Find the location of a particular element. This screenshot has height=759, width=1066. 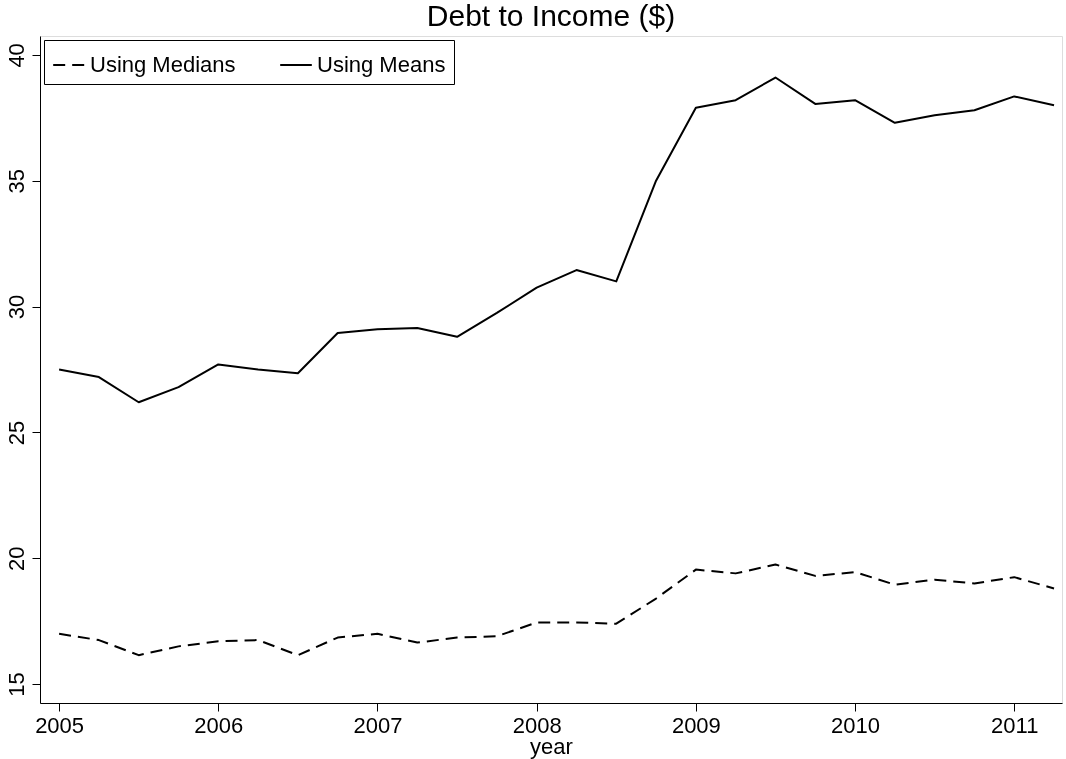

y-tick-label: 40 is located at coordinates (16, 55).